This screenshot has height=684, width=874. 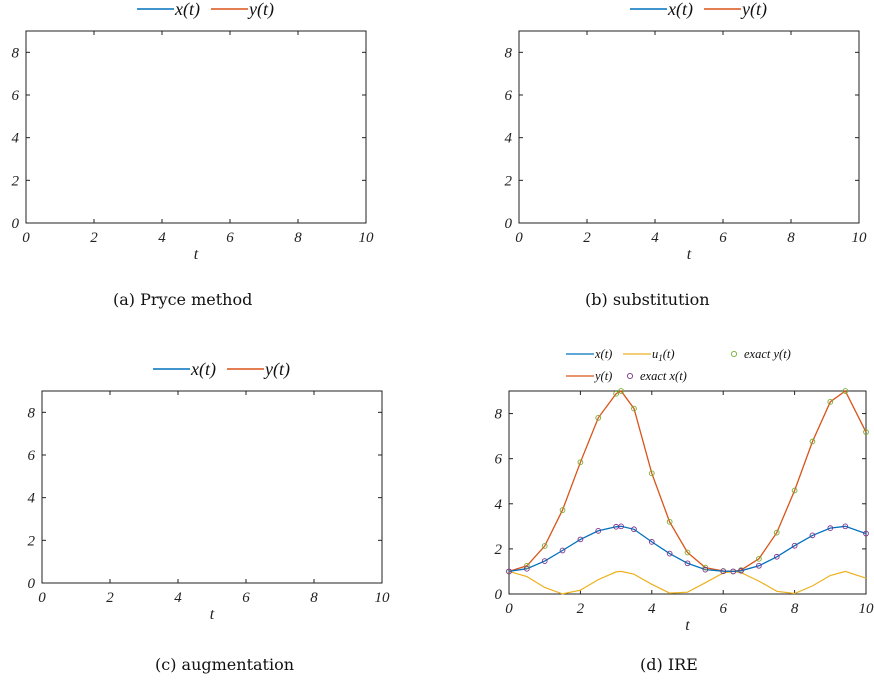 I want to click on legend-u1-label: u1(t), so click(x=663, y=355).